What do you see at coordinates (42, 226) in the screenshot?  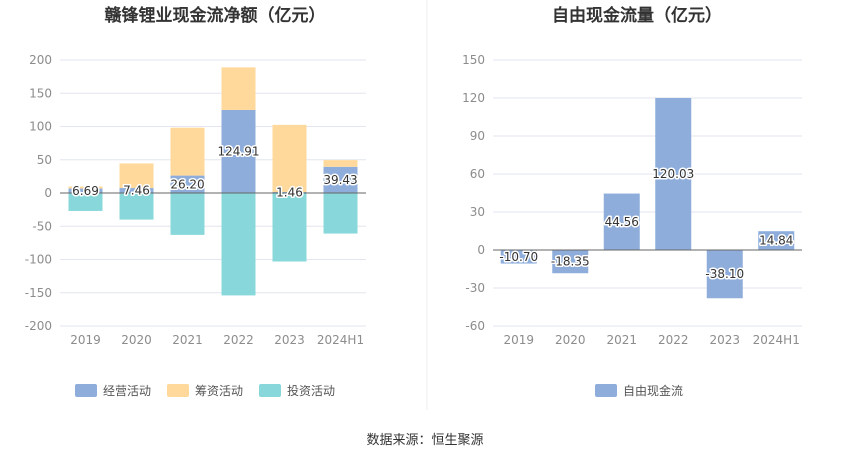 I see `left-y-tick-label: -50` at bounding box center [42, 226].